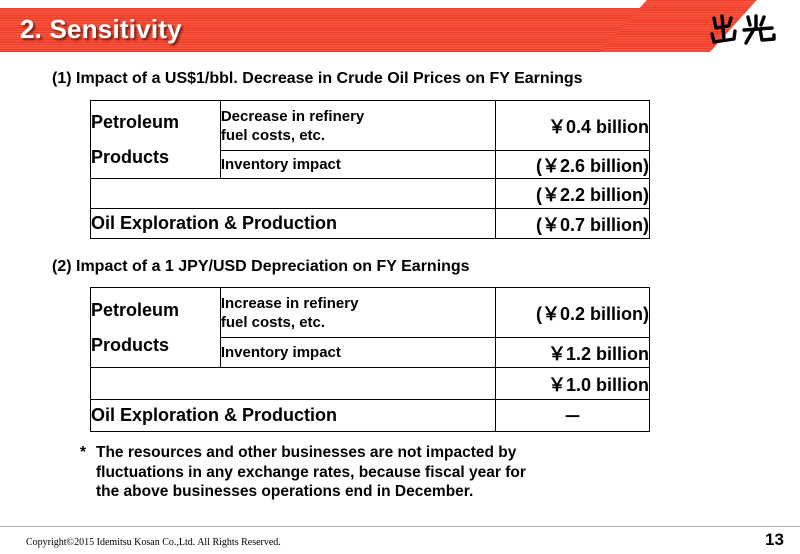 The width and height of the screenshot is (800, 554). What do you see at coordinates (572, 415) in the screenshot?
I see `oil-exploration-value: －` at bounding box center [572, 415].